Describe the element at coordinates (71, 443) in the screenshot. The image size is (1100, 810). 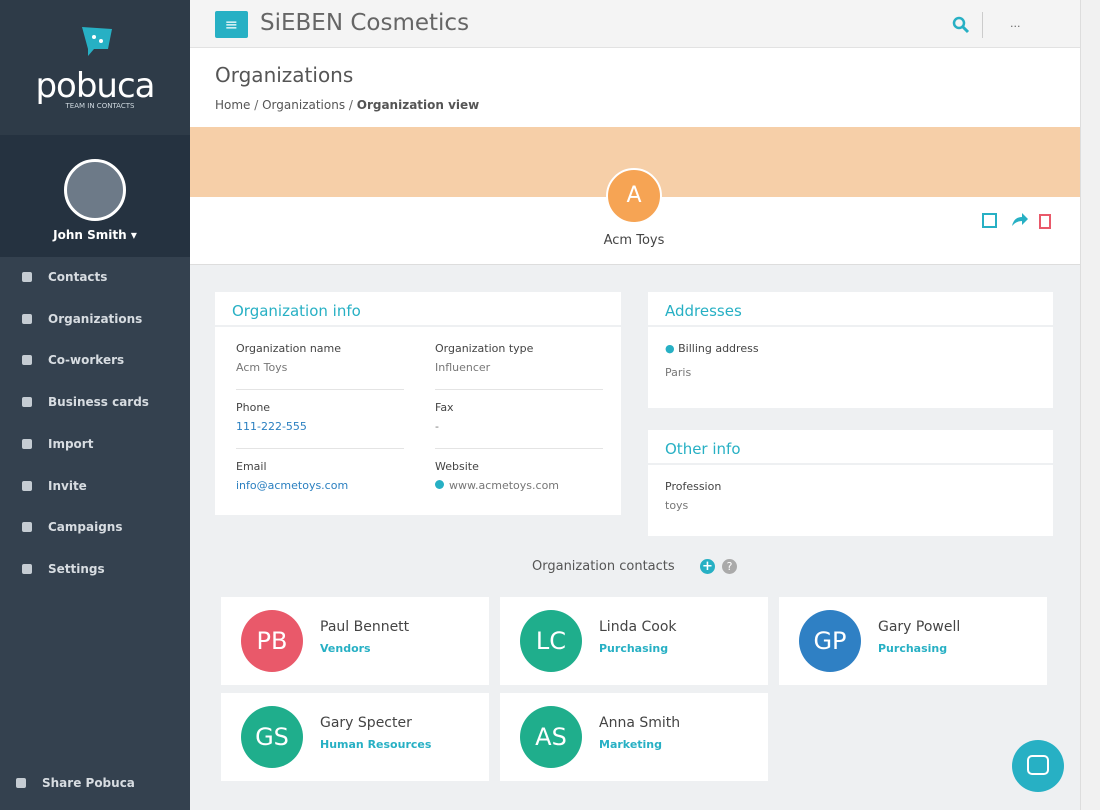
I see `menu-text: Import` at that location.